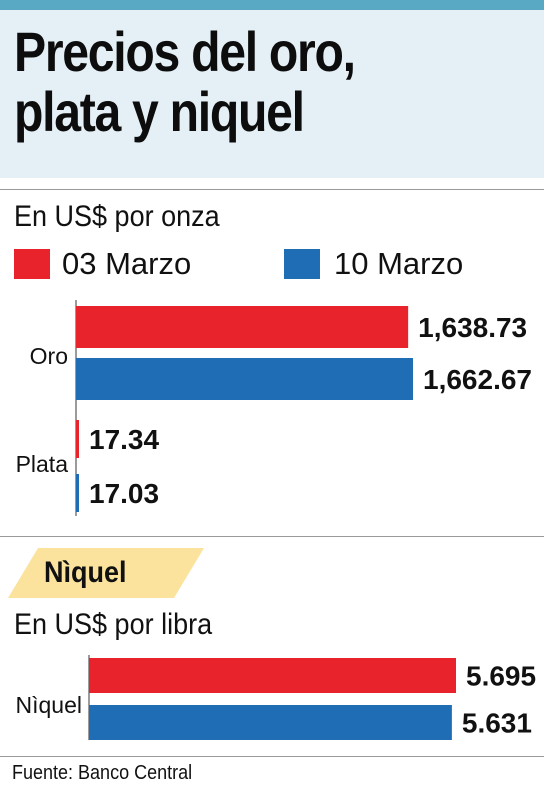 This screenshot has height=788, width=544. What do you see at coordinates (49, 705) in the screenshot?
I see `category-label-niquel: Nìquel` at bounding box center [49, 705].